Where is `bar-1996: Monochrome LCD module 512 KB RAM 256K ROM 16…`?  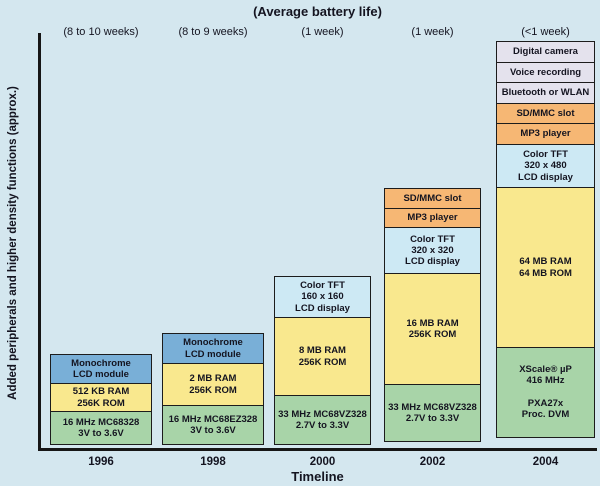
bar-1996: Monochrome LCD module 512 KB RAM 256K ROM 16… is located at coordinates (101, 399).